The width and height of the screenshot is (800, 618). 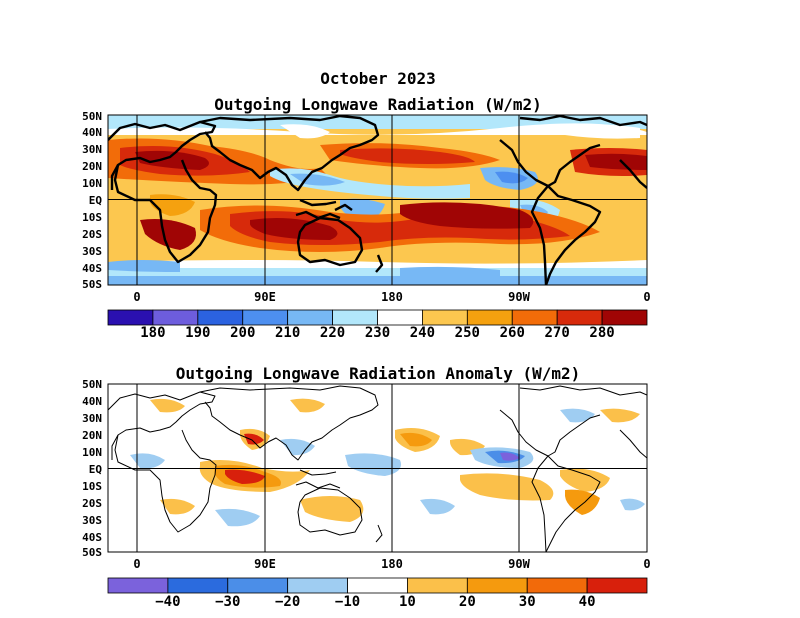 What do you see at coordinates (512, 333) in the screenshot?
I see `colorbar-label: 260` at bounding box center [512, 333].